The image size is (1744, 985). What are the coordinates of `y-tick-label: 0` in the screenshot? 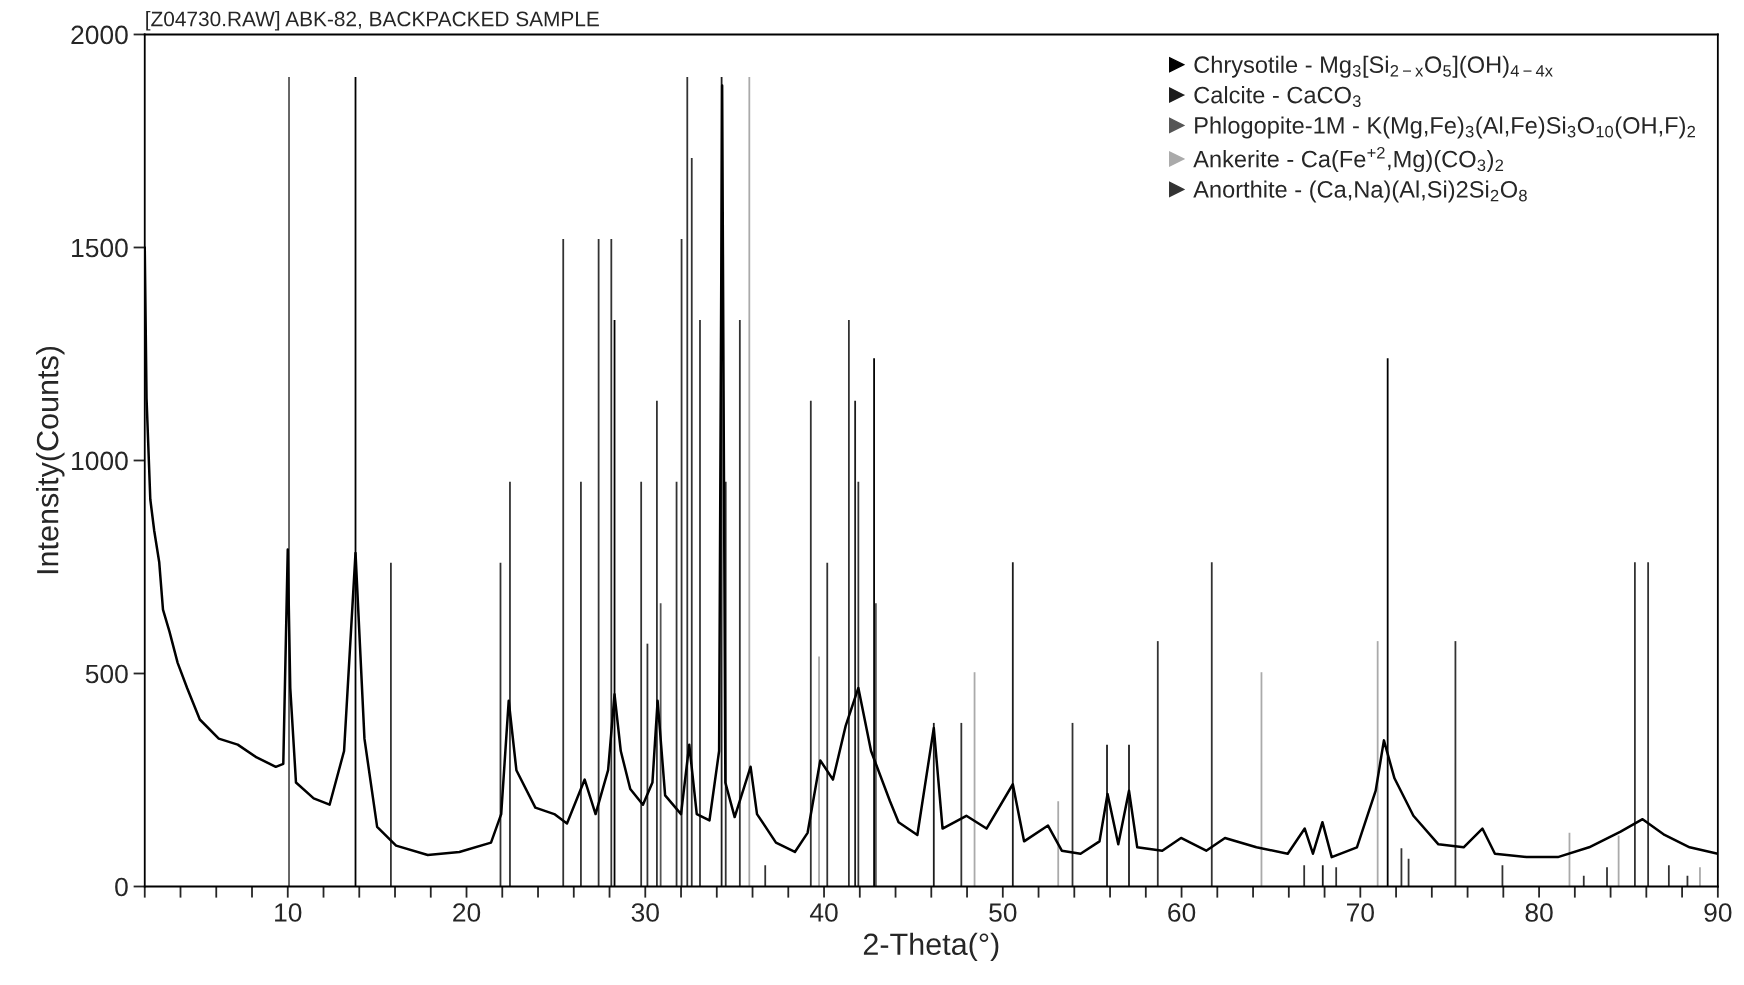 It's located at (121, 887).